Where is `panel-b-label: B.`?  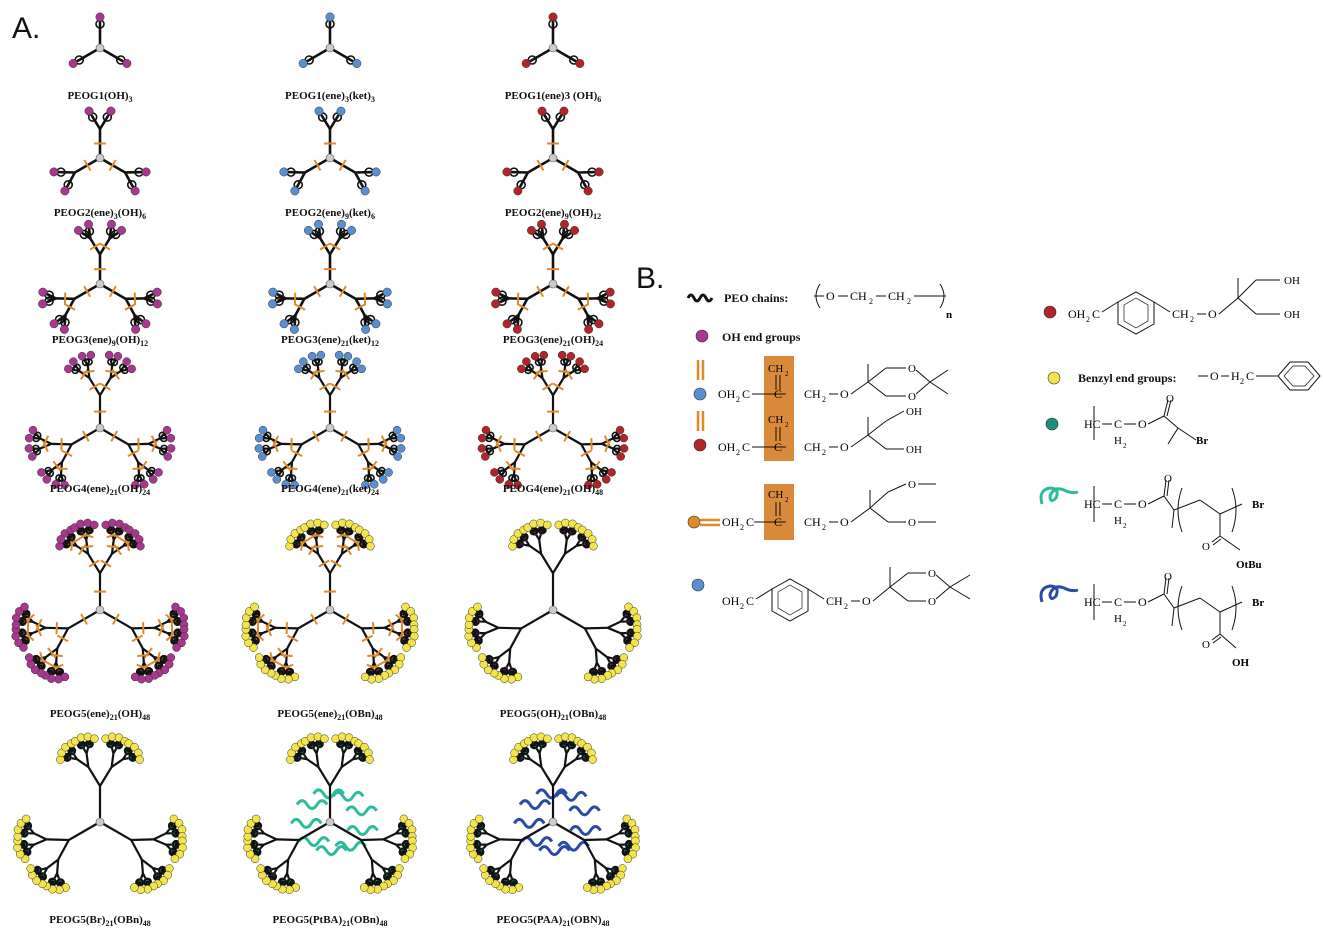 panel-b-label: B. is located at coordinates (650, 278).